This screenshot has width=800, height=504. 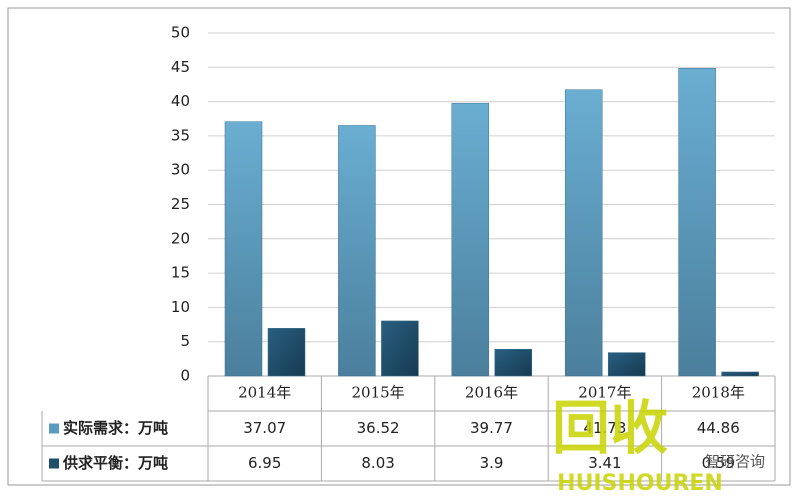 What do you see at coordinates (604, 463) in the screenshot?
I see `table-value: 3.41` at bounding box center [604, 463].